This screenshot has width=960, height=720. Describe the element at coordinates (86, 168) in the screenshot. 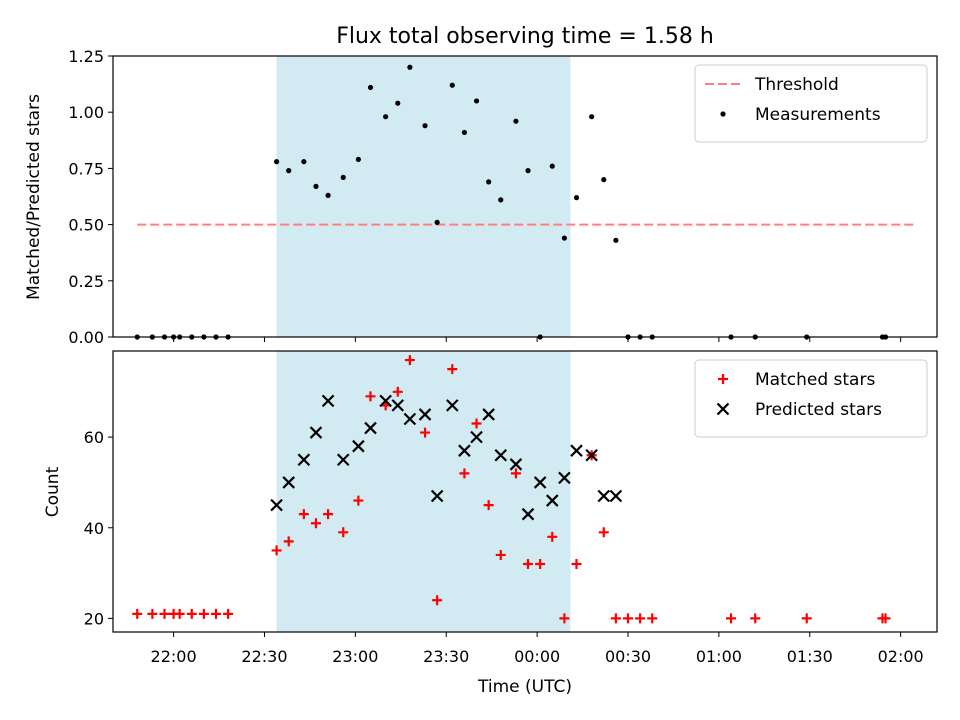

I see `y-tick-label-top: 0.75` at that location.